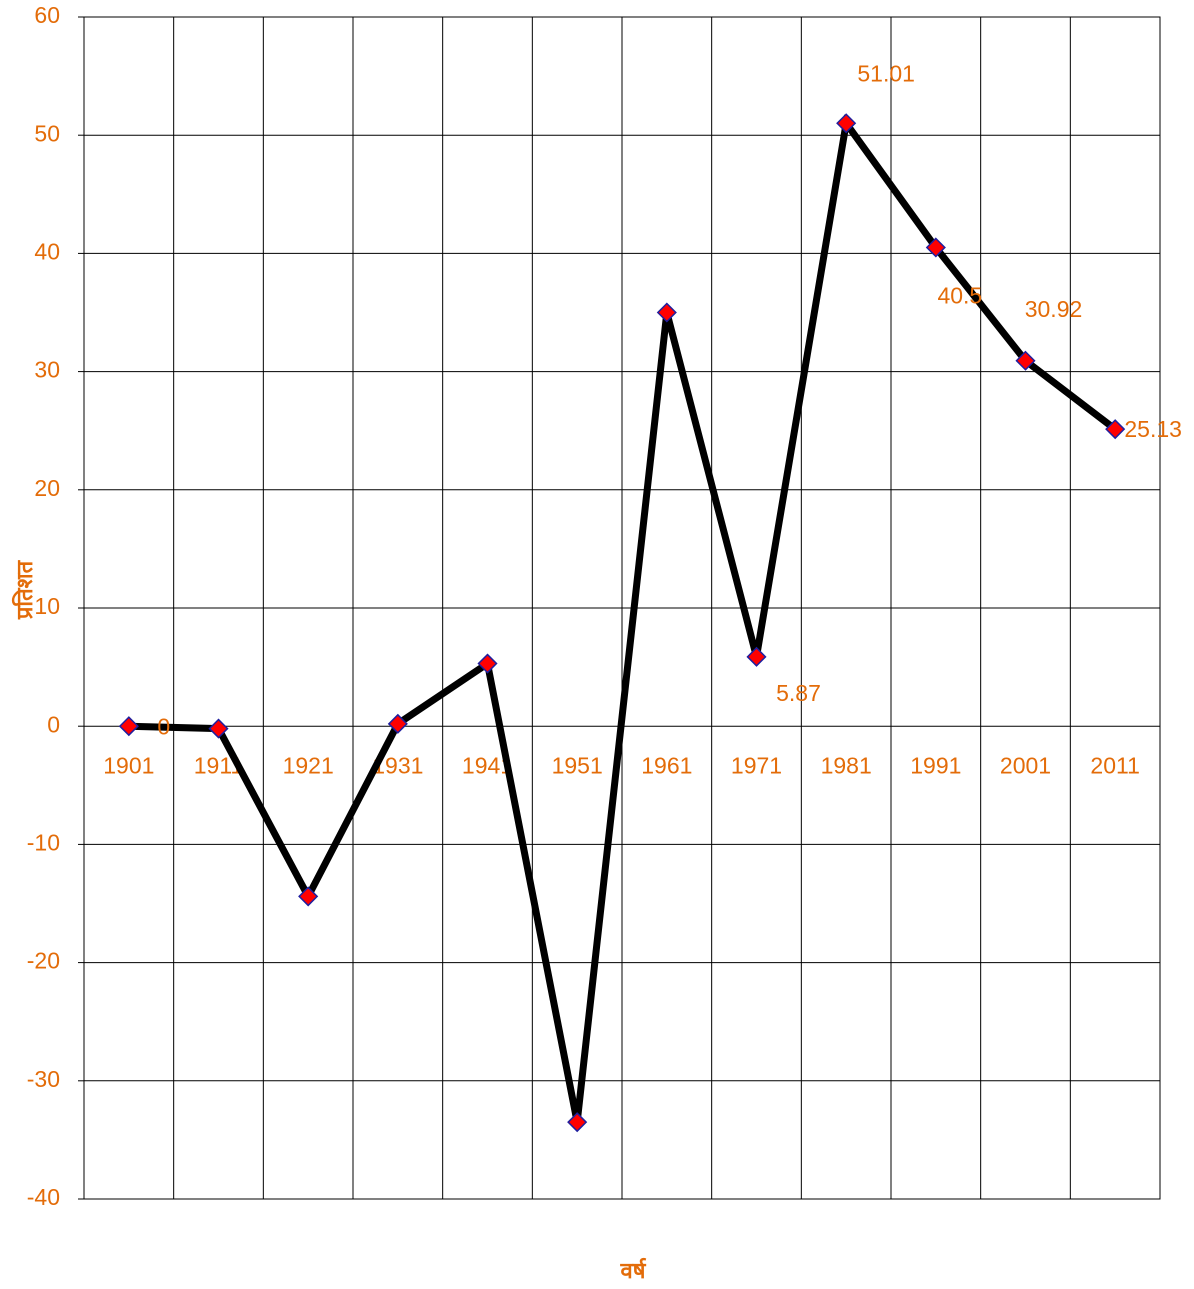 This screenshot has height=1289, width=1194. What do you see at coordinates (1153, 429) in the screenshot?
I see `data-label: 25.13` at bounding box center [1153, 429].